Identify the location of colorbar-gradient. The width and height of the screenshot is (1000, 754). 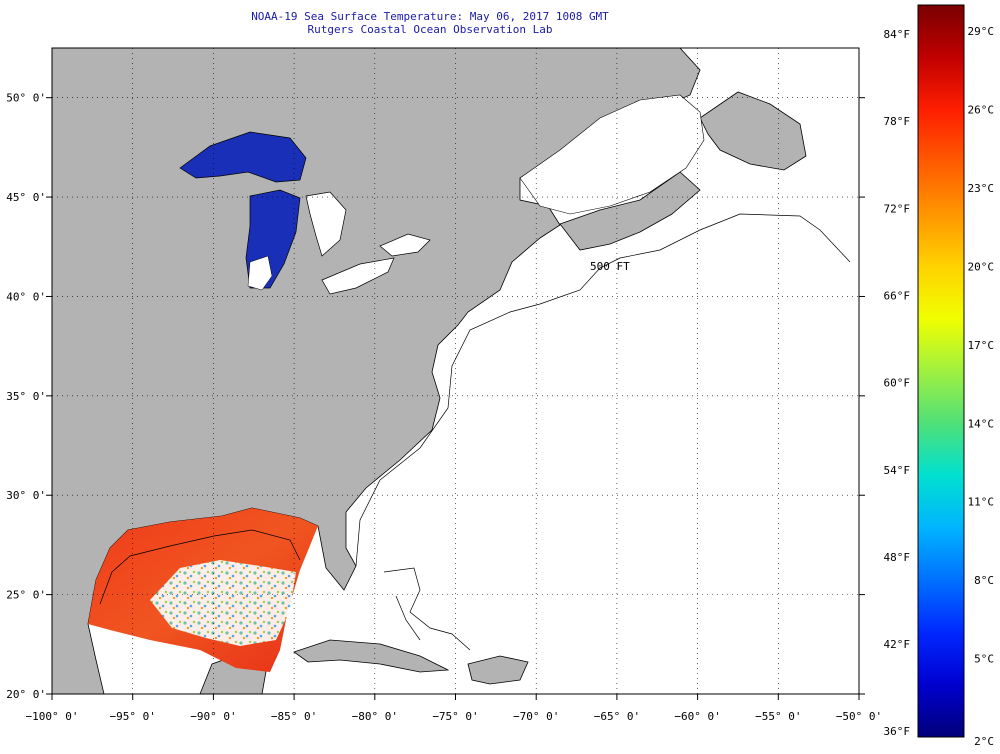
(941, 371).